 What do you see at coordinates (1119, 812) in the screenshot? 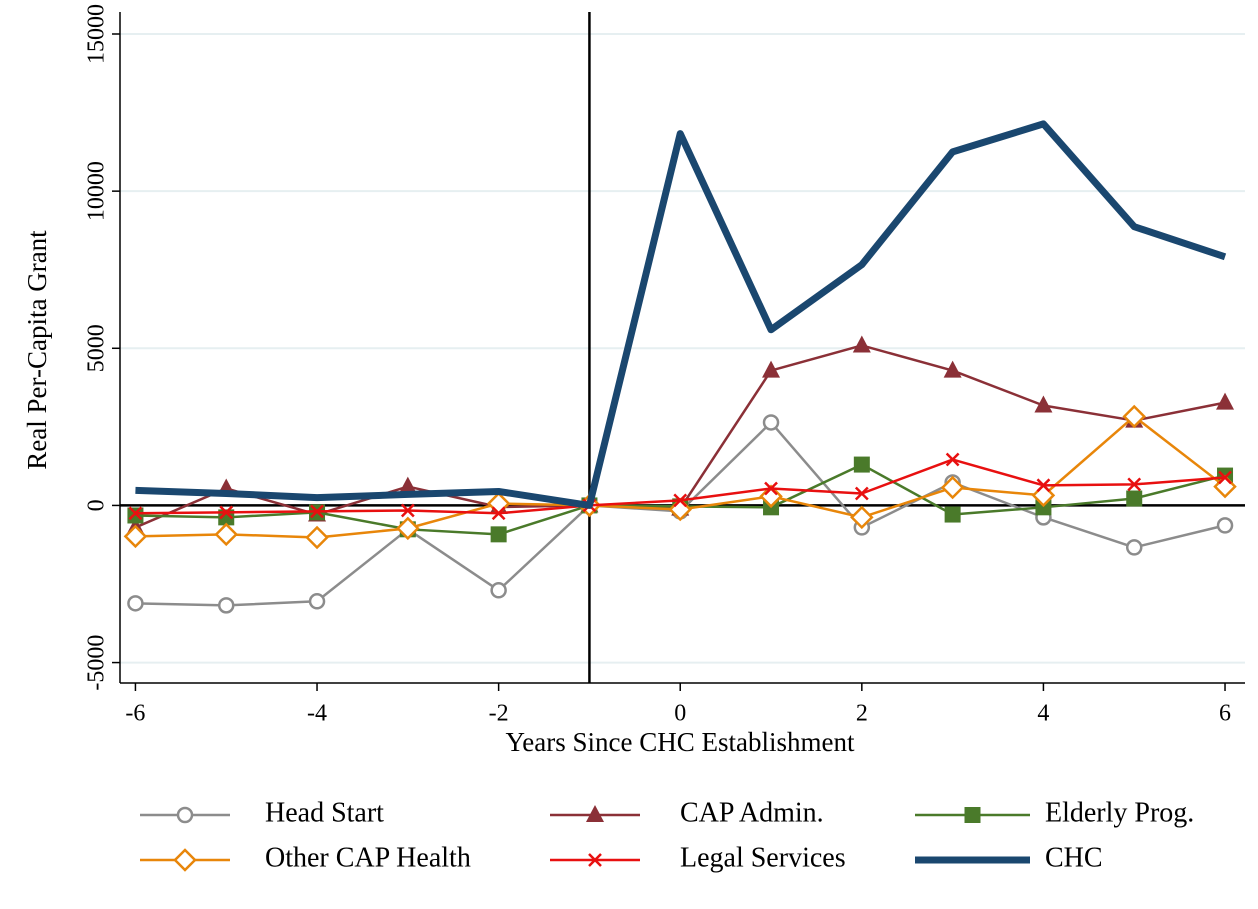
I see `legend-label: Elderly Prog.` at bounding box center [1119, 812].